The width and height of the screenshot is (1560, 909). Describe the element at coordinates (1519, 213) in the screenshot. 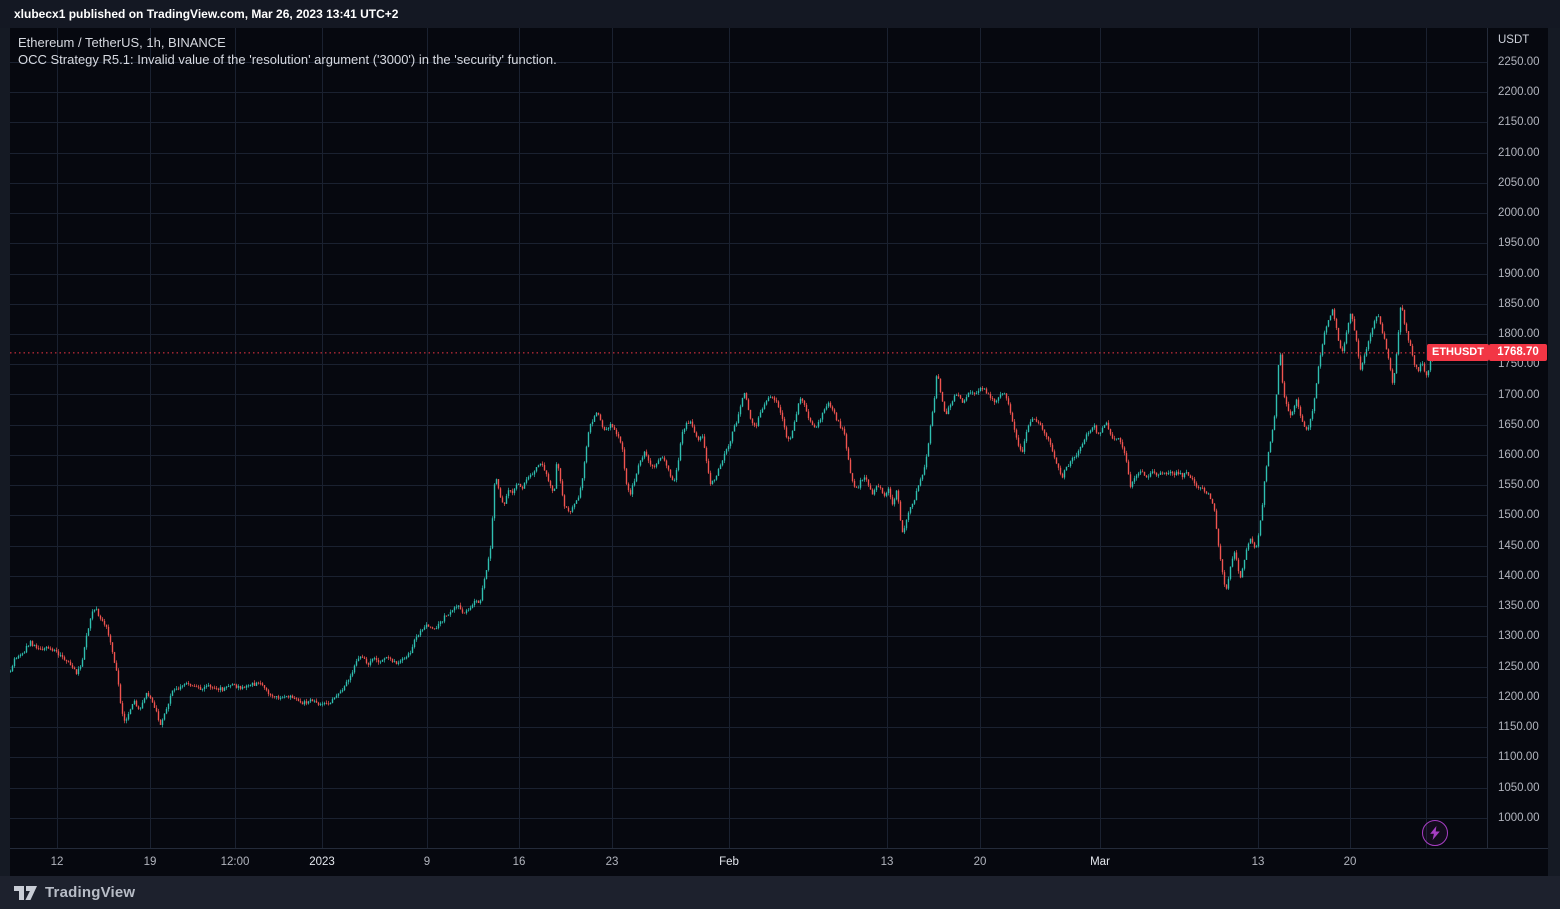

I see `price-tick-label: 2000.00` at that location.